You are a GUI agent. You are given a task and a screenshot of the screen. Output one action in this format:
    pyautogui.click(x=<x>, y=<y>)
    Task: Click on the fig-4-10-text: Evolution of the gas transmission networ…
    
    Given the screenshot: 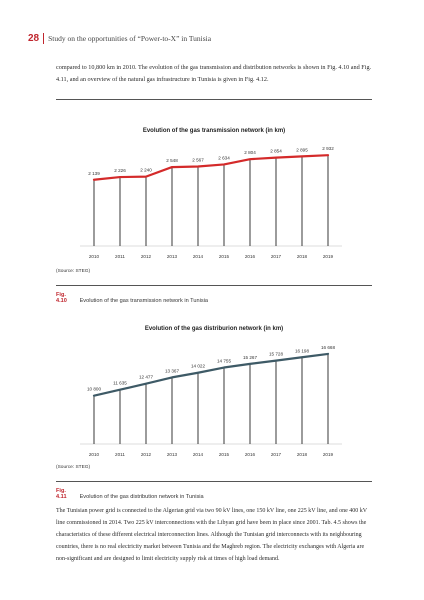 What is the action you would take?
    pyautogui.click(x=143, y=301)
    